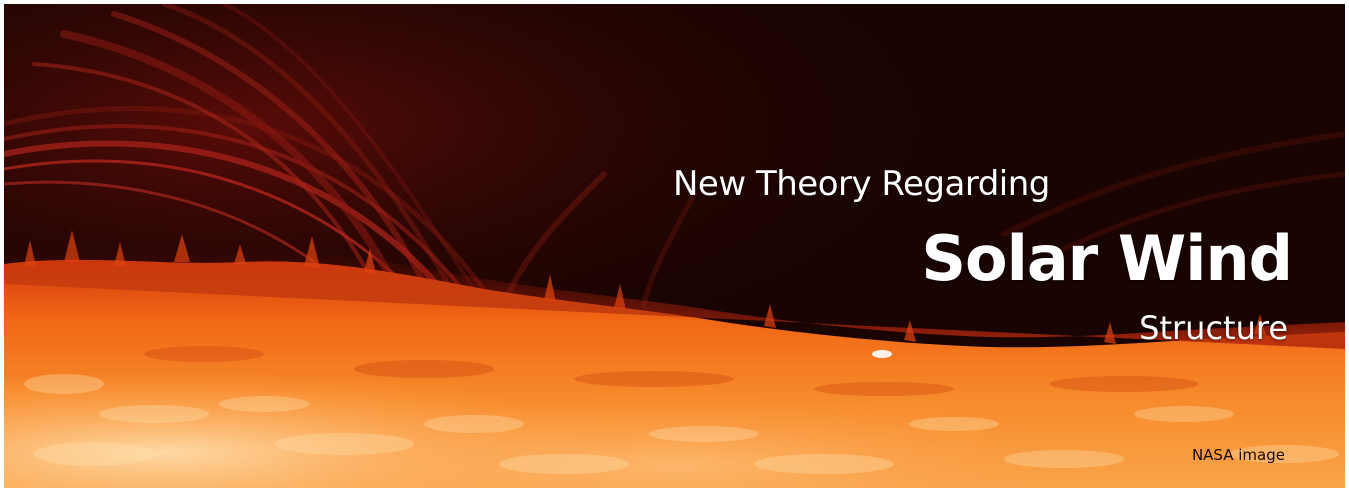  Describe the element at coordinates (1238, 455) in the screenshot. I see `image-credit: NASA image` at that location.